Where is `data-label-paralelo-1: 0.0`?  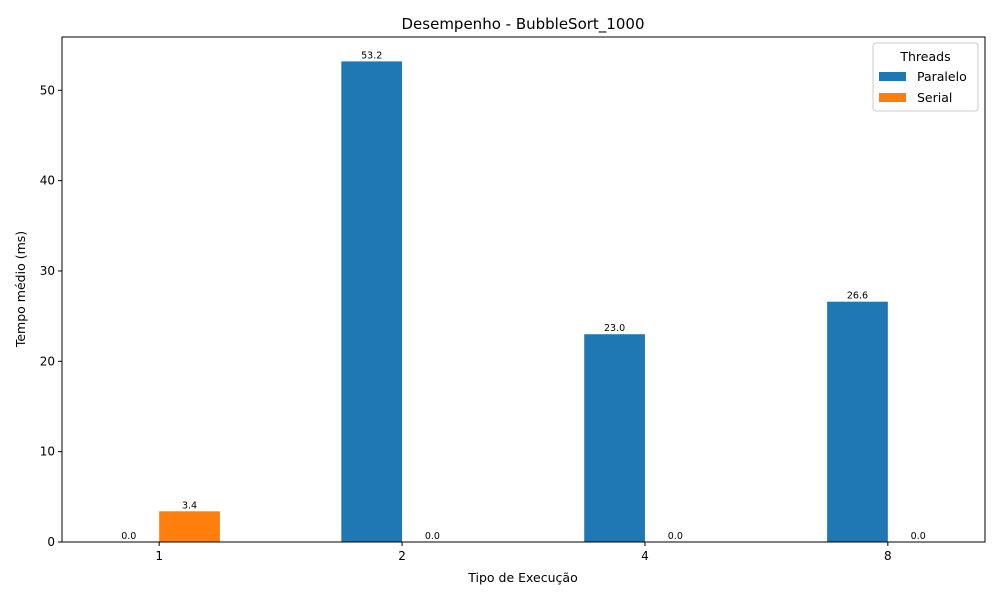 data-label-paralelo-1: 0.0 is located at coordinates (128, 536).